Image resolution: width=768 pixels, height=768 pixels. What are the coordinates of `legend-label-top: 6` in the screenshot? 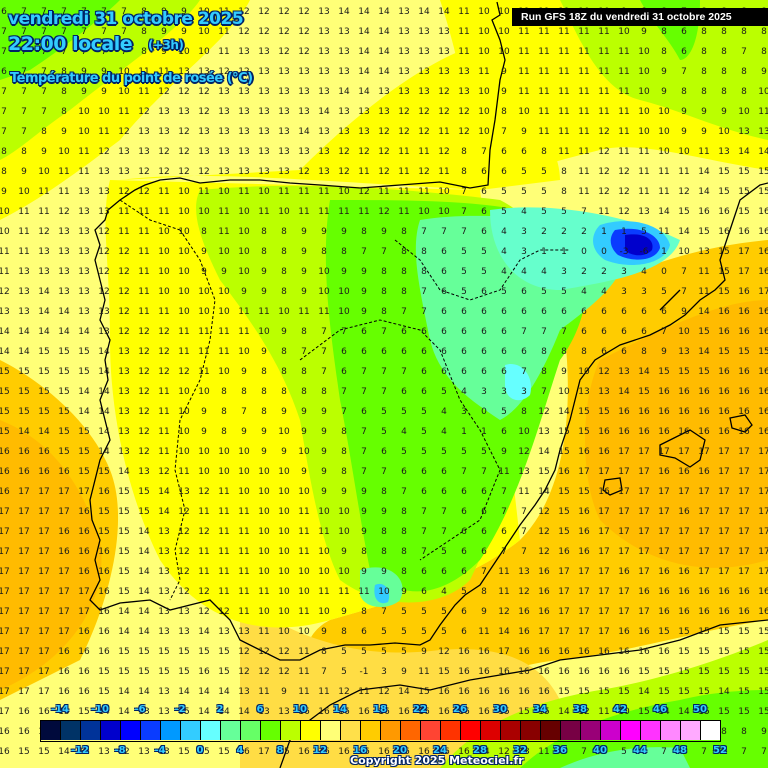 It's located at (260, 709).